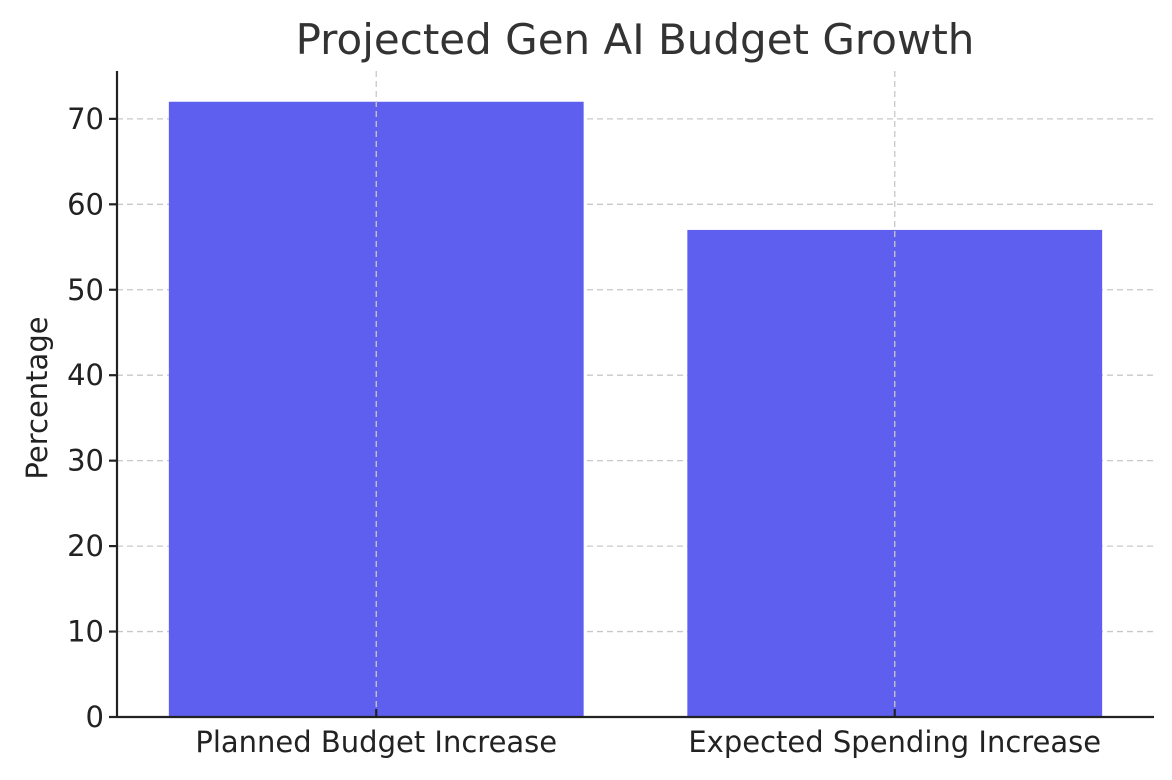 The image size is (1172, 780). What do you see at coordinates (85, 546) in the screenshot?
I see `y-tick-label: 20` at bounding box center [85, 546].